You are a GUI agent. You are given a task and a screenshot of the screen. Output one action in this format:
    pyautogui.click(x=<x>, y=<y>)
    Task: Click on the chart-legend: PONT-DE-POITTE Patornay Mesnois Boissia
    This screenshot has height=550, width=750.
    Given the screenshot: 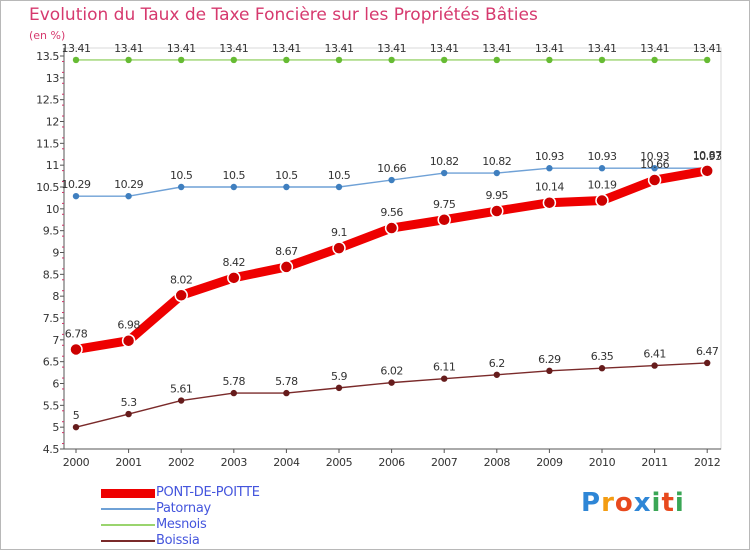 What is the action you would take?
    pyautogui.click(x=221, y=517)
    